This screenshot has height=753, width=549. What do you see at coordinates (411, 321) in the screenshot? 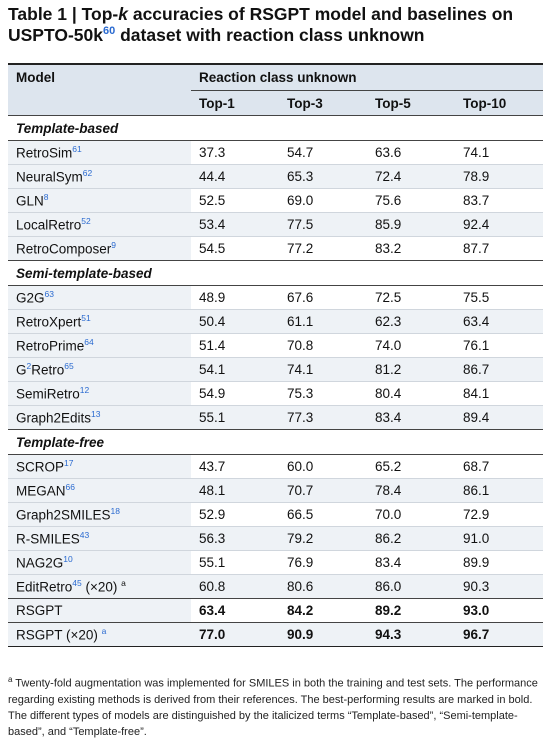
I see `value-cell: 62.3` at bounding box center [411, 321].